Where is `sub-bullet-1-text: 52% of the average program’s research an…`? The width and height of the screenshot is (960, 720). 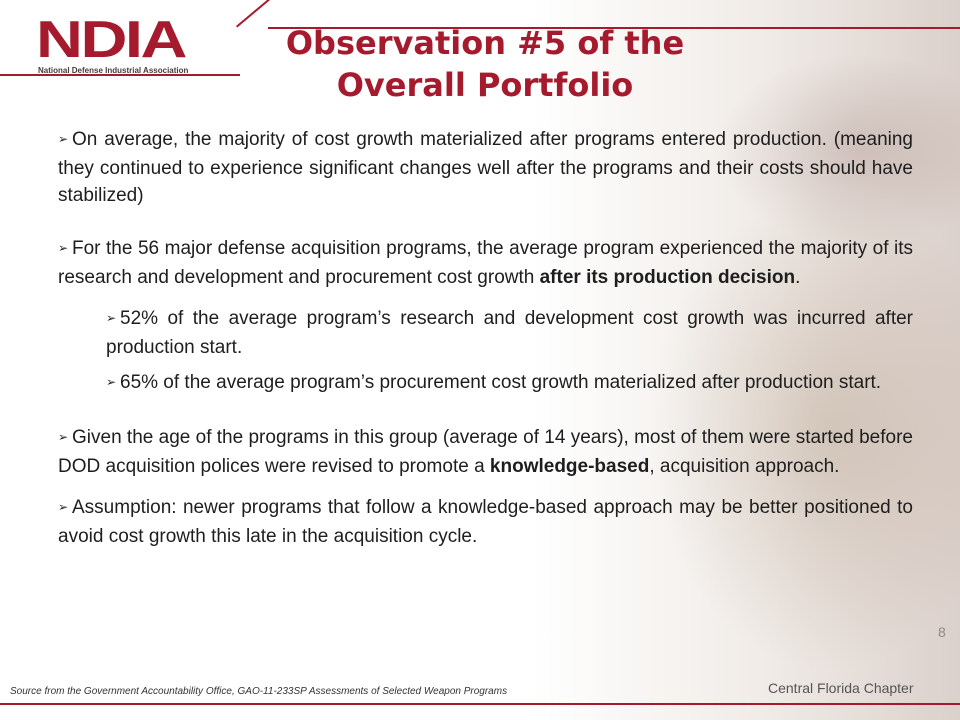
sub-bullet-1-text: 52% of the average program’s research an… is located at coordinates (509, 333).